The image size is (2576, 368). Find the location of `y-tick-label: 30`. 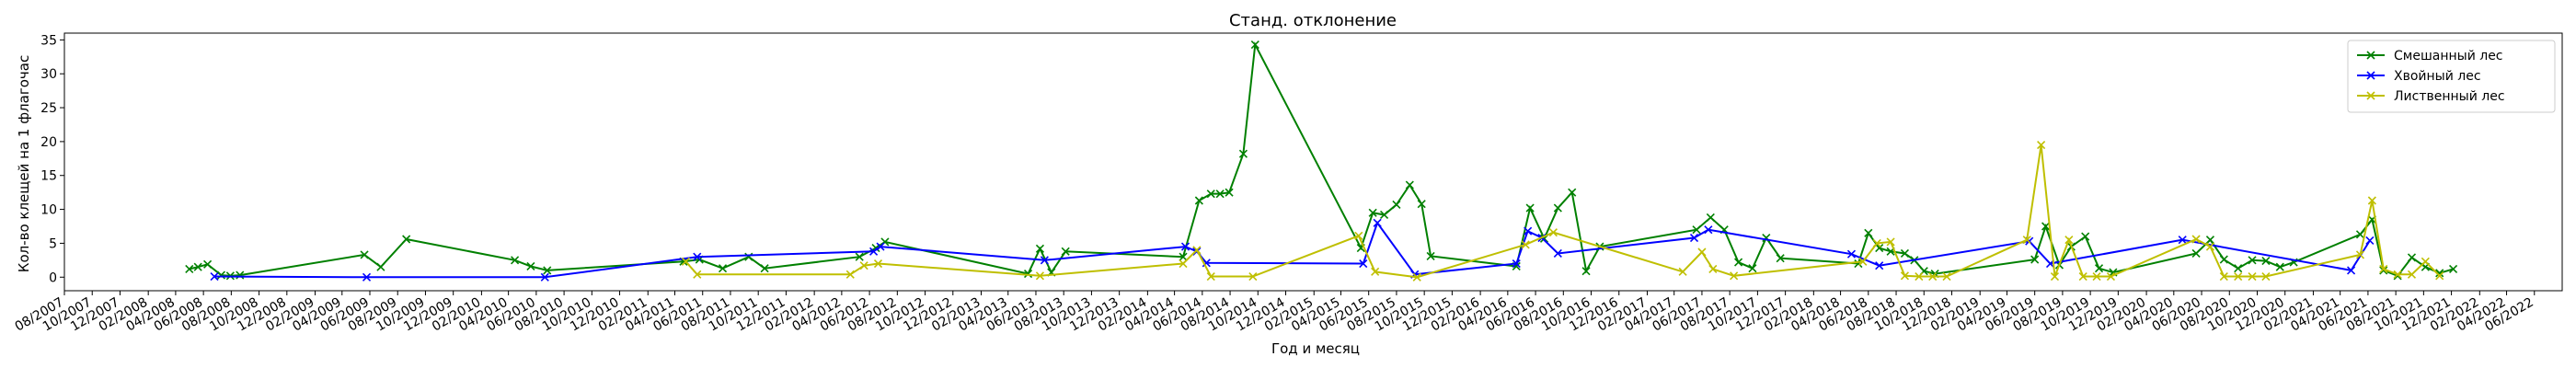

y-tick-label: 30 is located at coordinates (48, 74).